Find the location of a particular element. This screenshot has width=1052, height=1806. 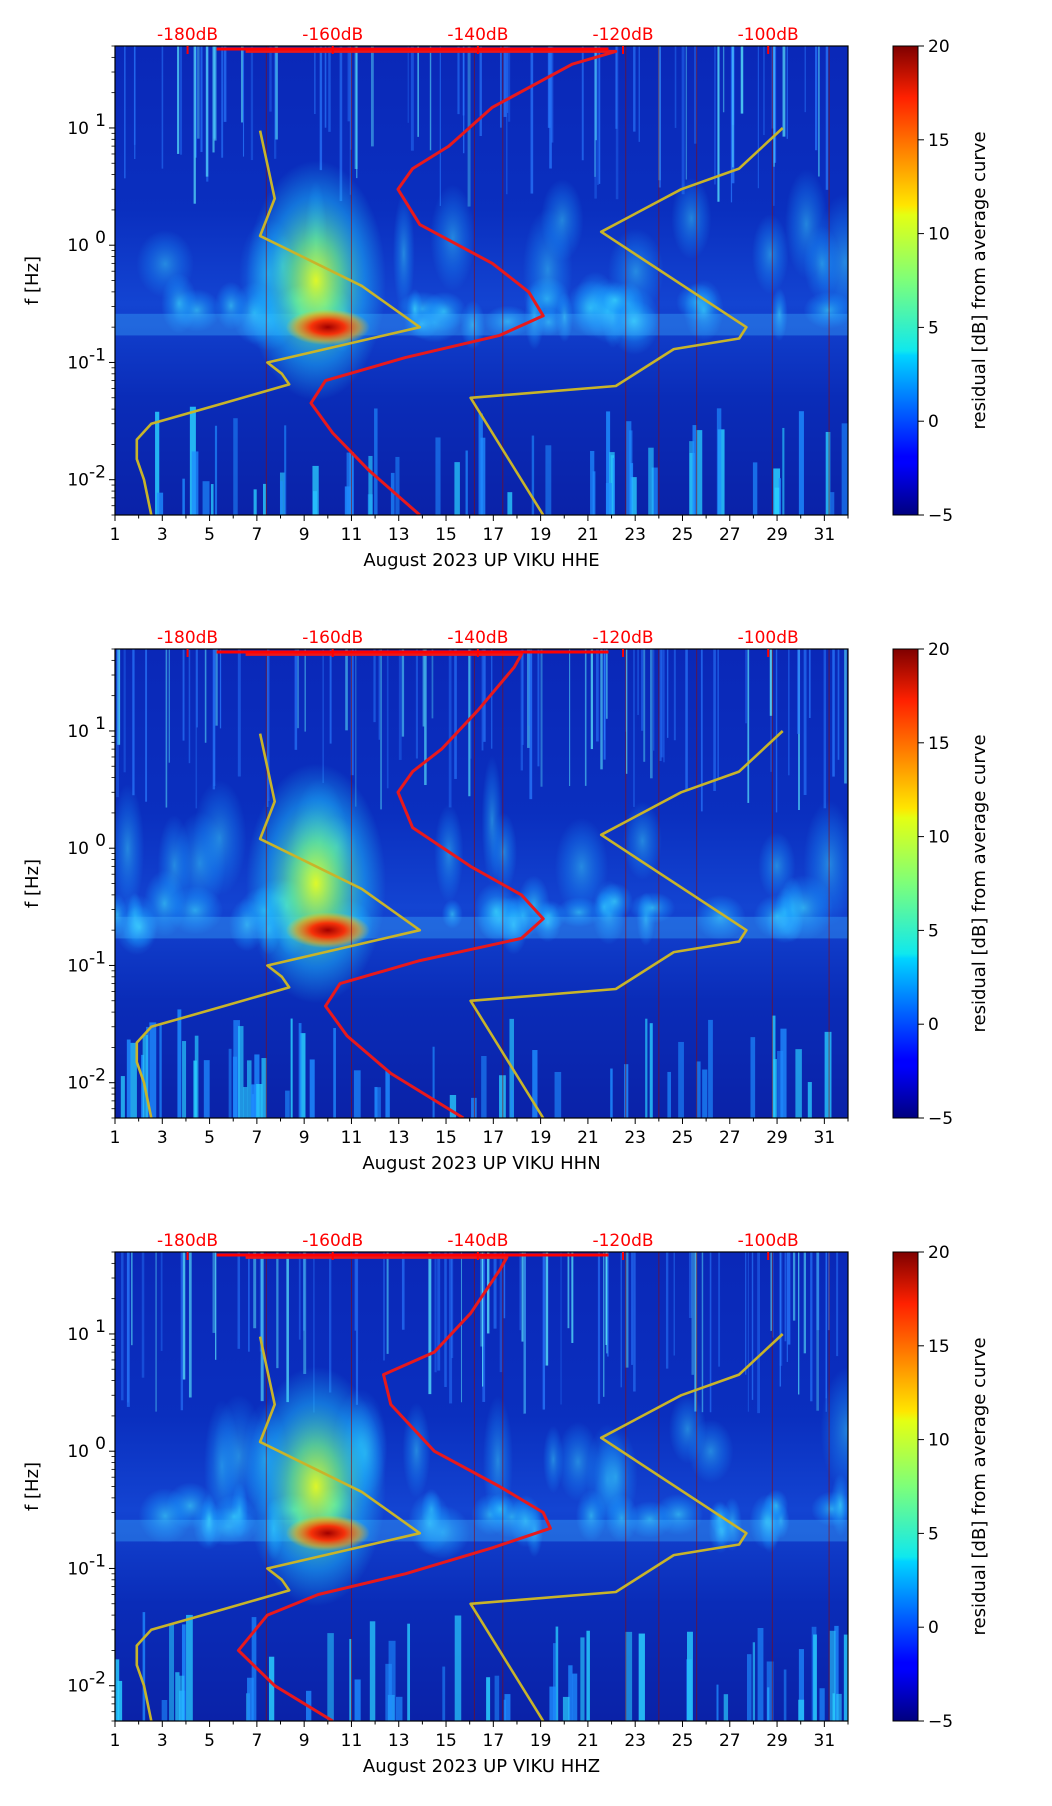

x-tick-label: 9 is located at coordinates (304, 535).